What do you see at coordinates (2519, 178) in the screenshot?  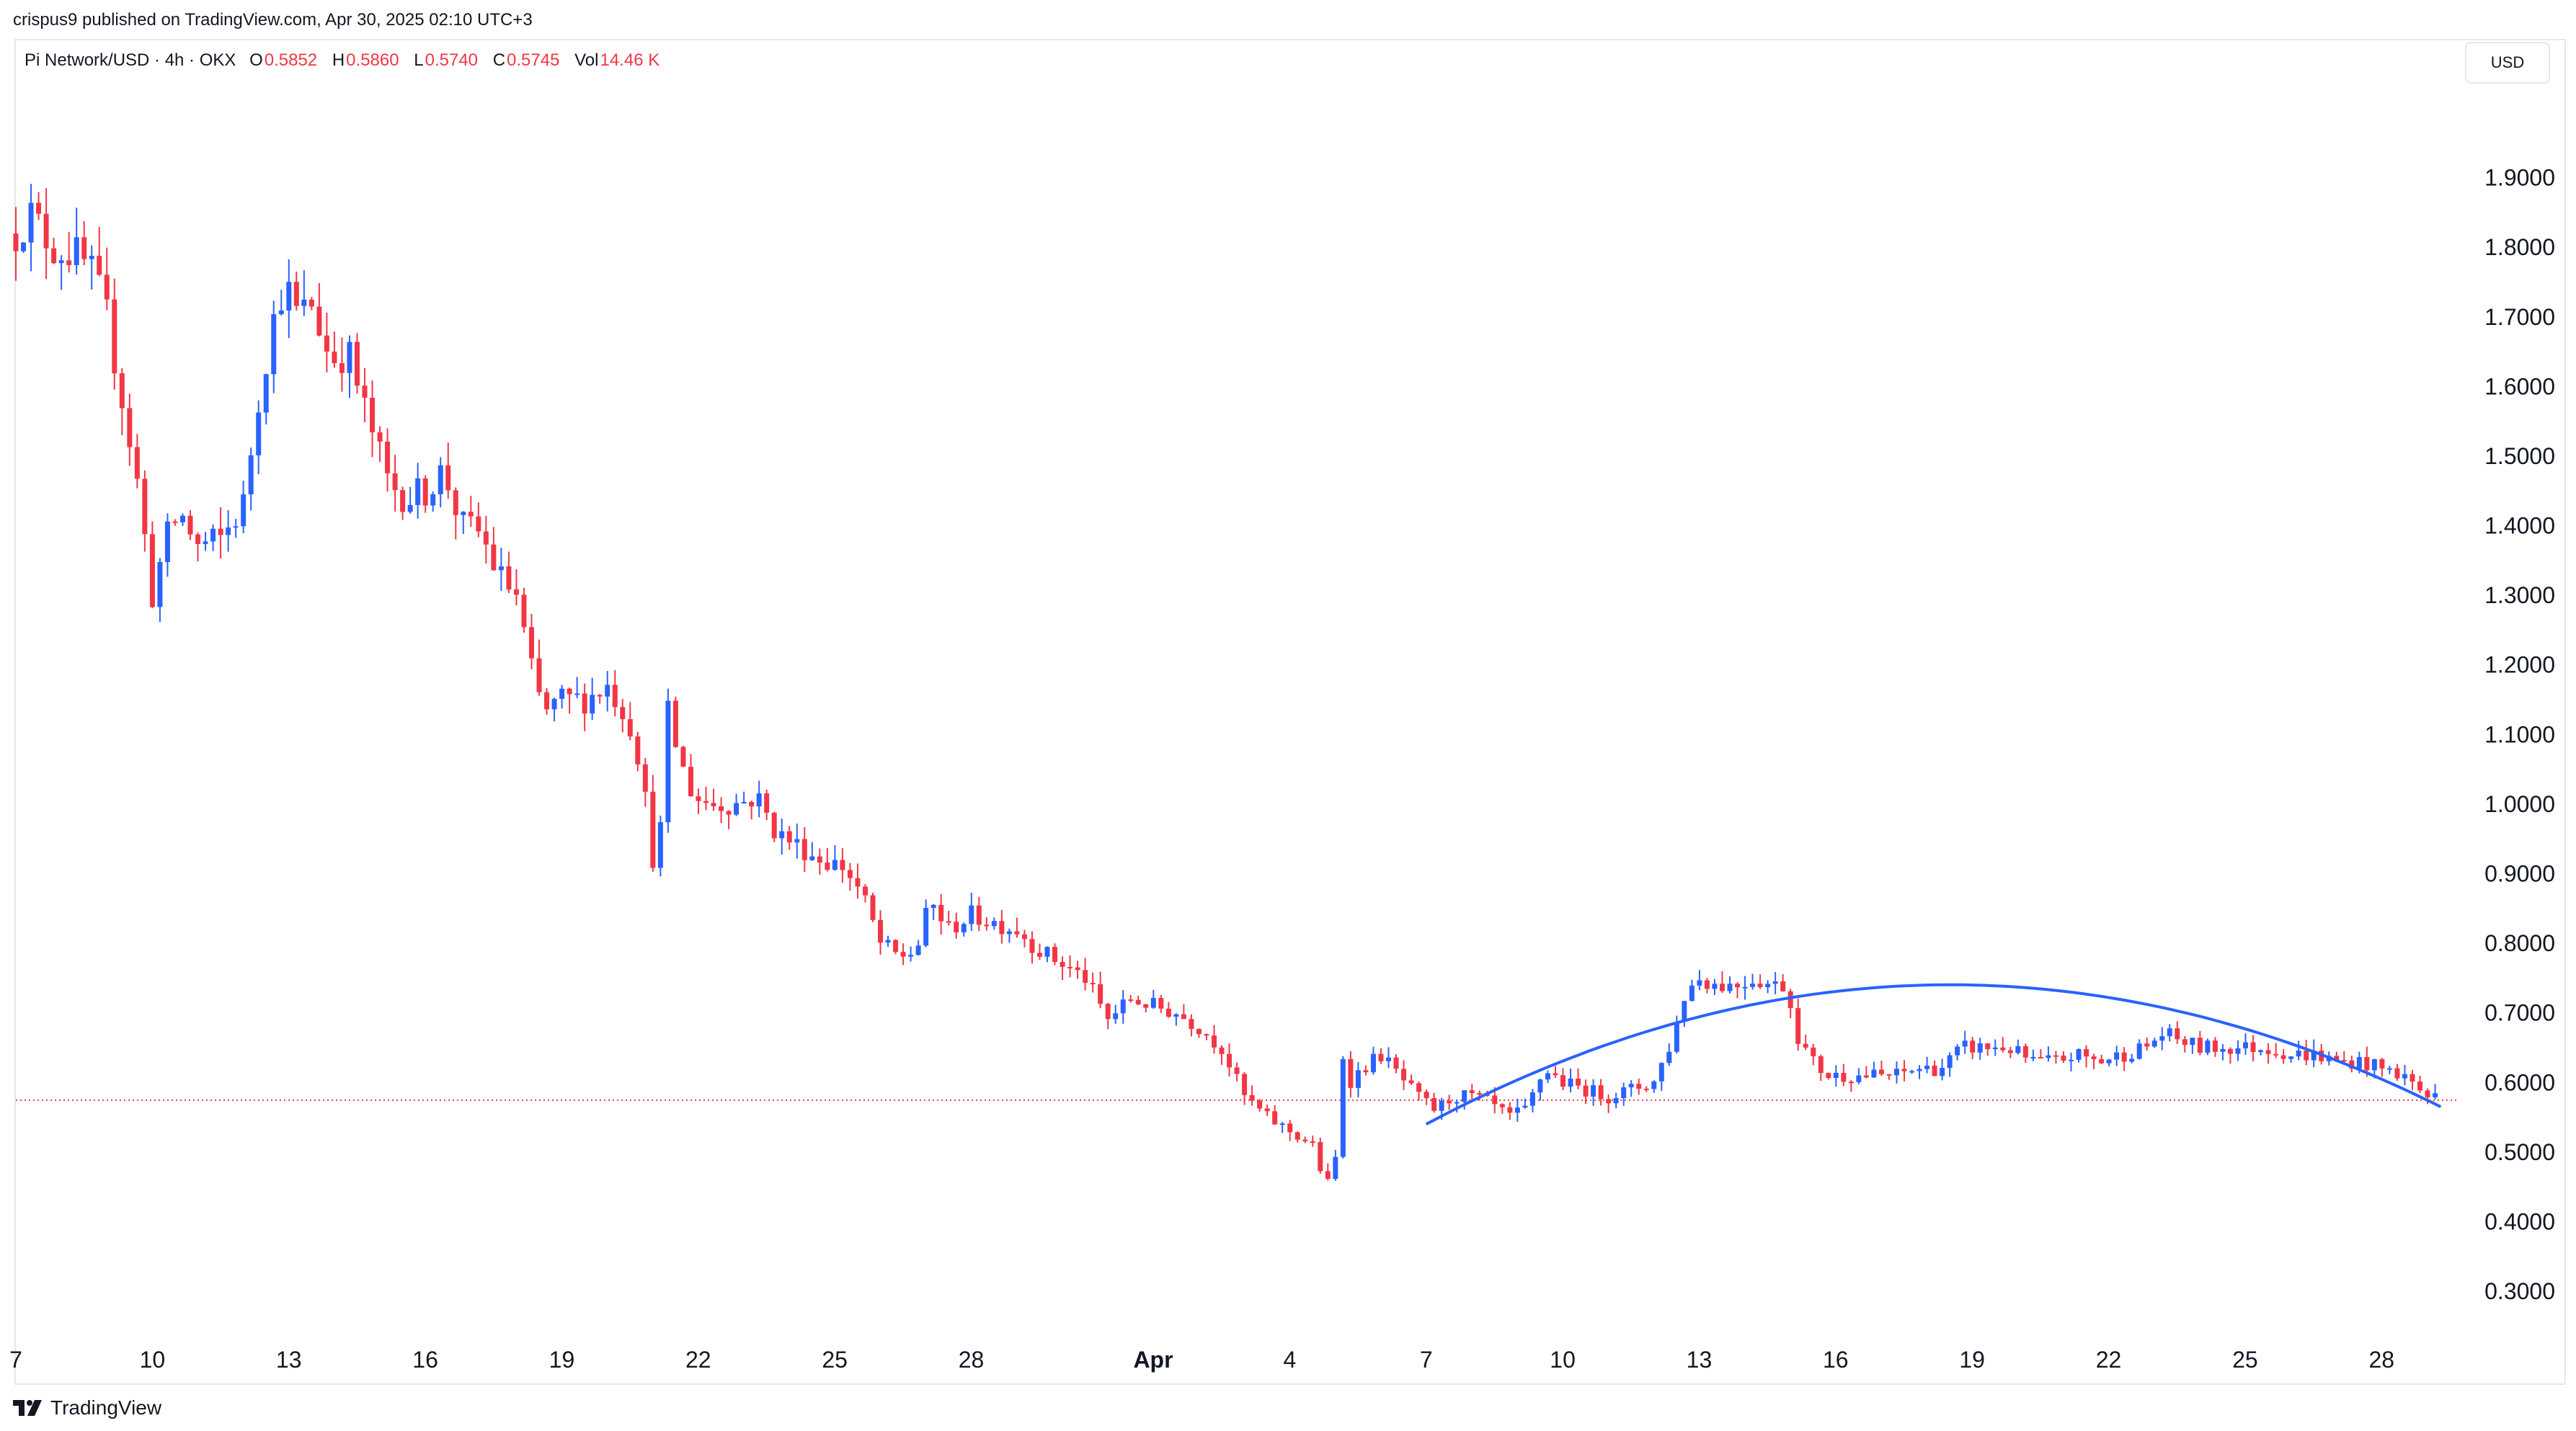 I see `y-tick-label: 1.9000` at bounding box center [2519, 178].